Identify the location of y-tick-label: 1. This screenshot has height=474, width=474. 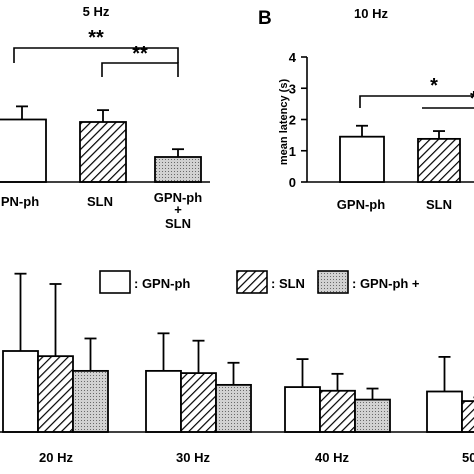
(292, 151).